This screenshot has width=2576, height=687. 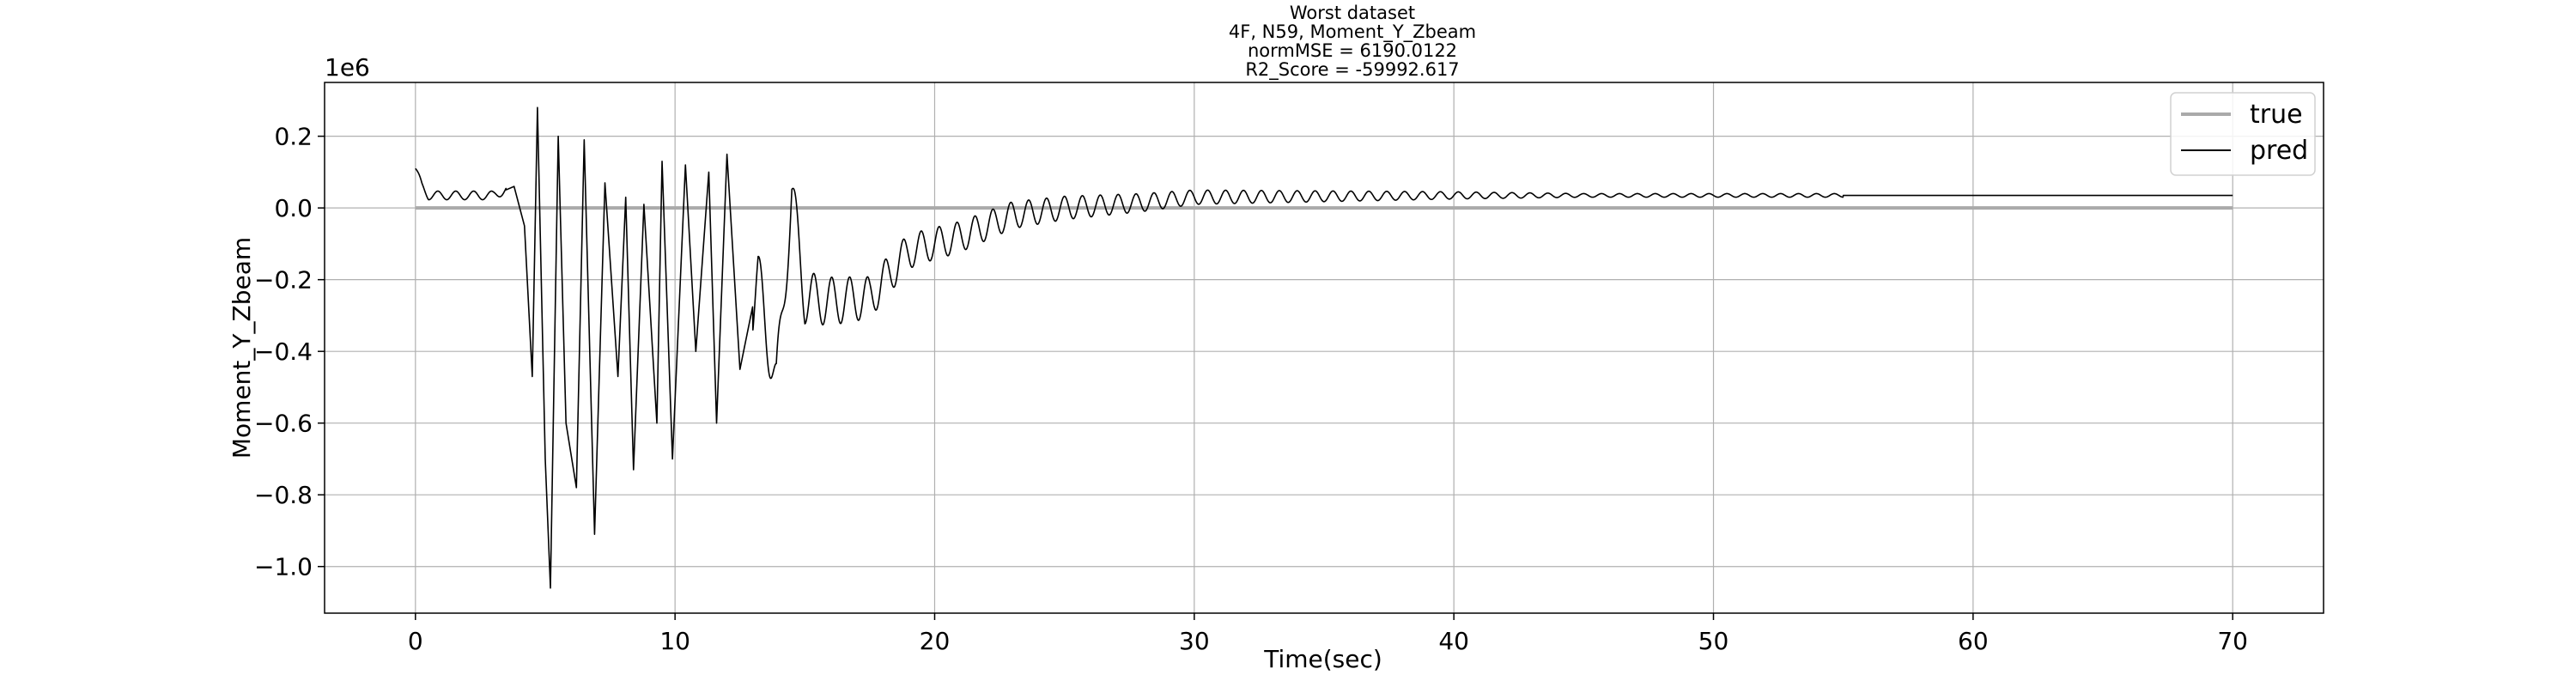 I want to click on y-tick-label: −1.0, so click(x=283, y=567).